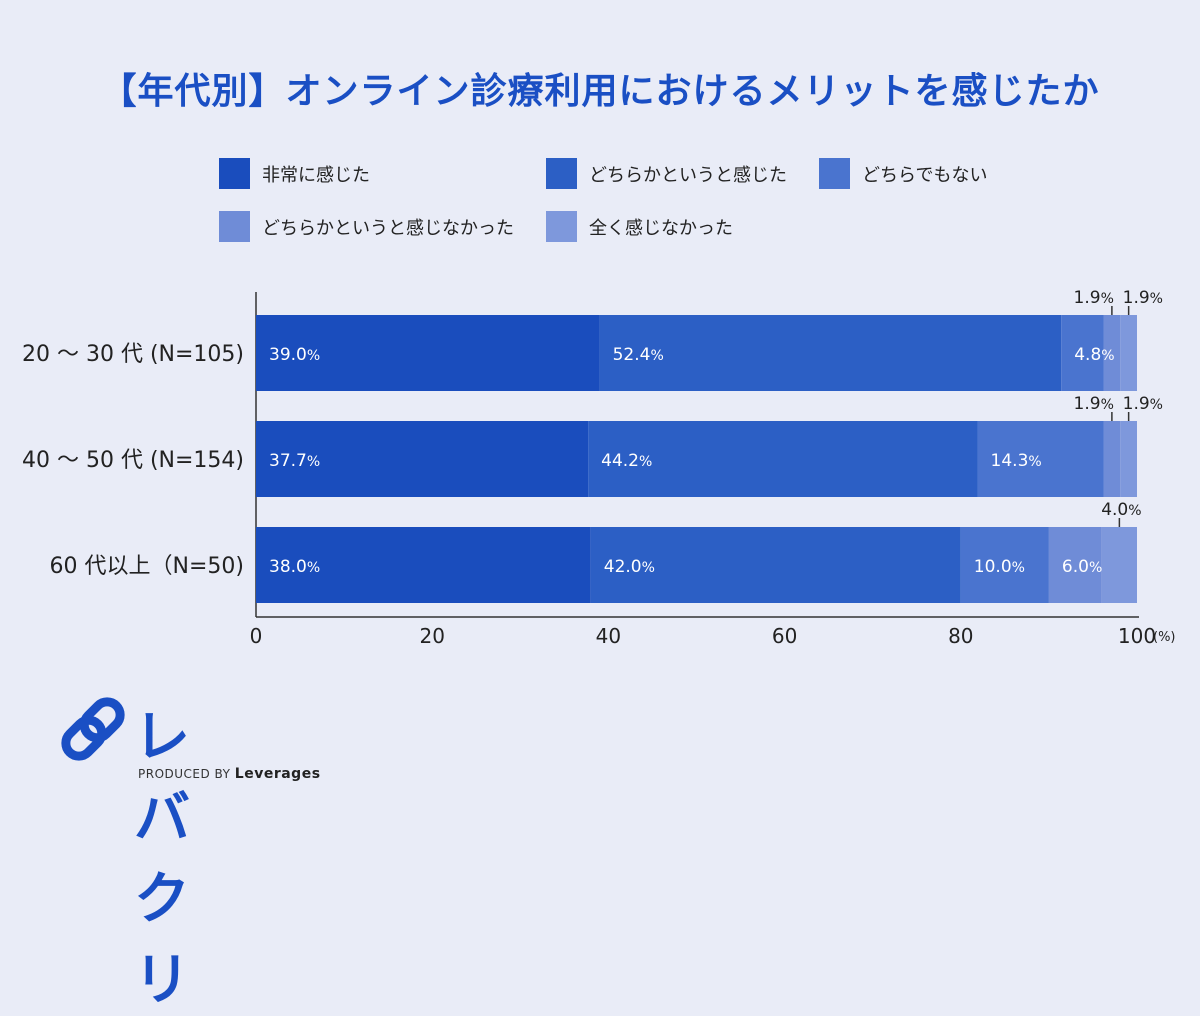  I want to click on legend-label: どちらかというと感じた, so click(688, 175).